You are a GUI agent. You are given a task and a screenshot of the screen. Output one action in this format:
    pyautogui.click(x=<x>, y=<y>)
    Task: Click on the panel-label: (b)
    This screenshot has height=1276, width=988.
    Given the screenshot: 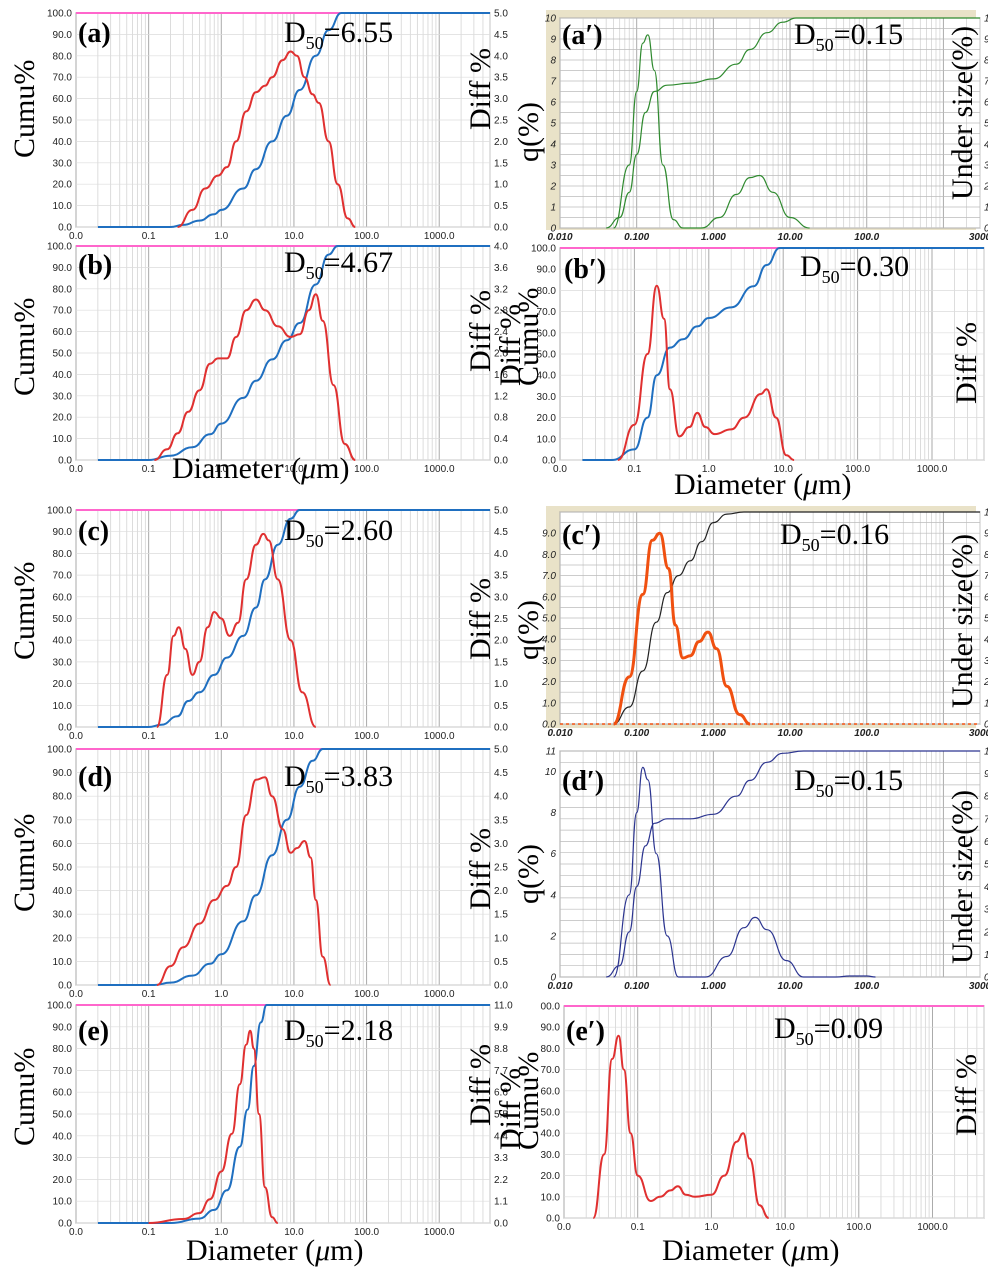 What is the action you would take?
    pyautogui.click(x=95, y=265)
    